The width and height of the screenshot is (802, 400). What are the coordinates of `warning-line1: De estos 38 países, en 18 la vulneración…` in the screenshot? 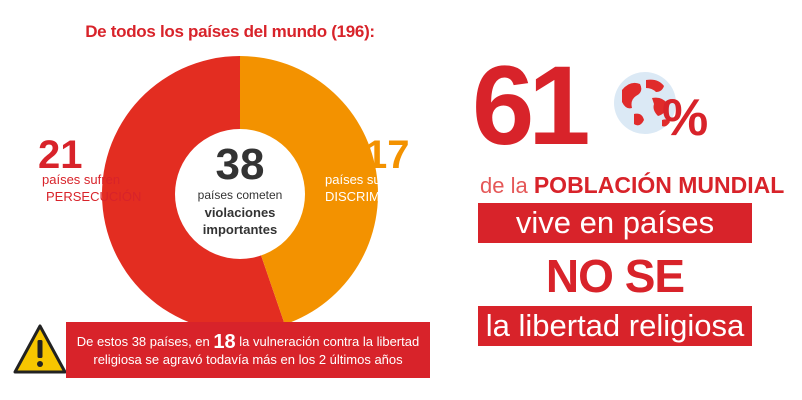 It's located at (248, 341).